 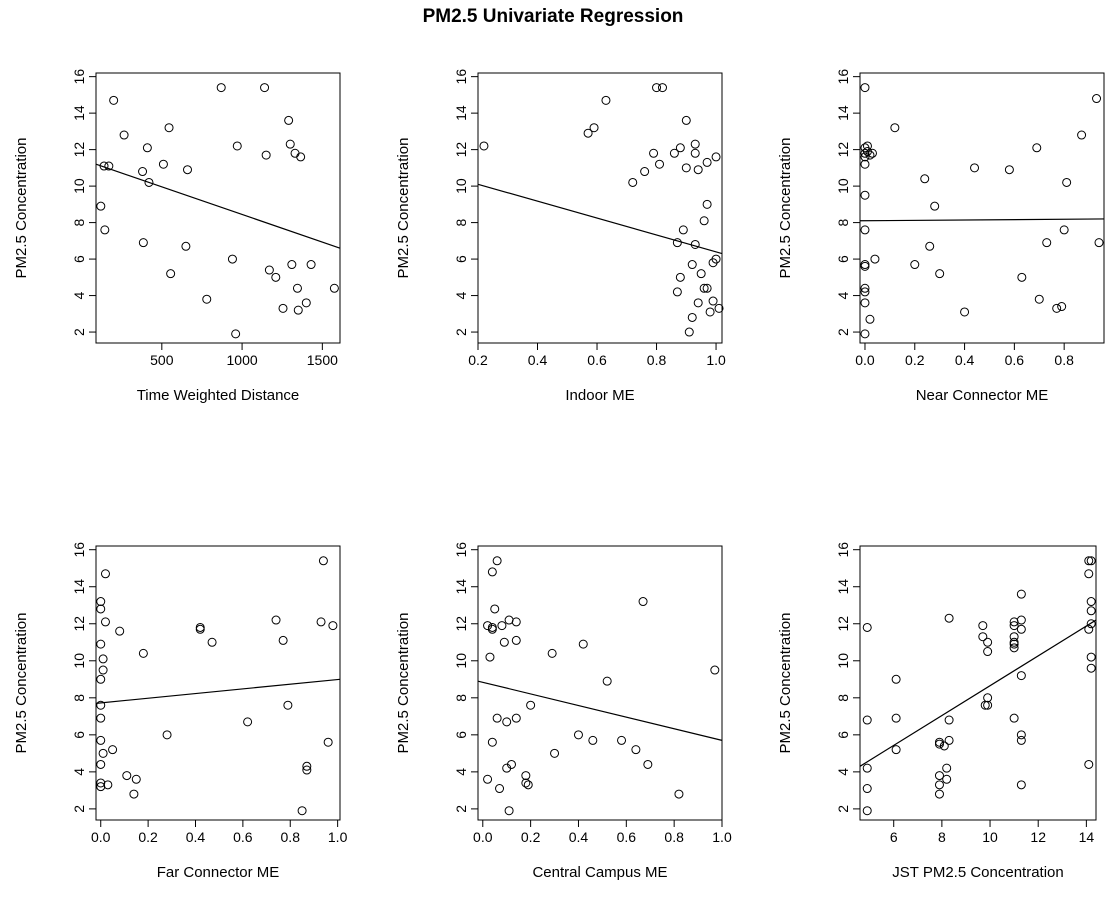 What do you see at coordinates (977, 872) in the screenshot?
I see `x-axis-label: JST PM2.5 Concentration` at bounding box center [977, 872].